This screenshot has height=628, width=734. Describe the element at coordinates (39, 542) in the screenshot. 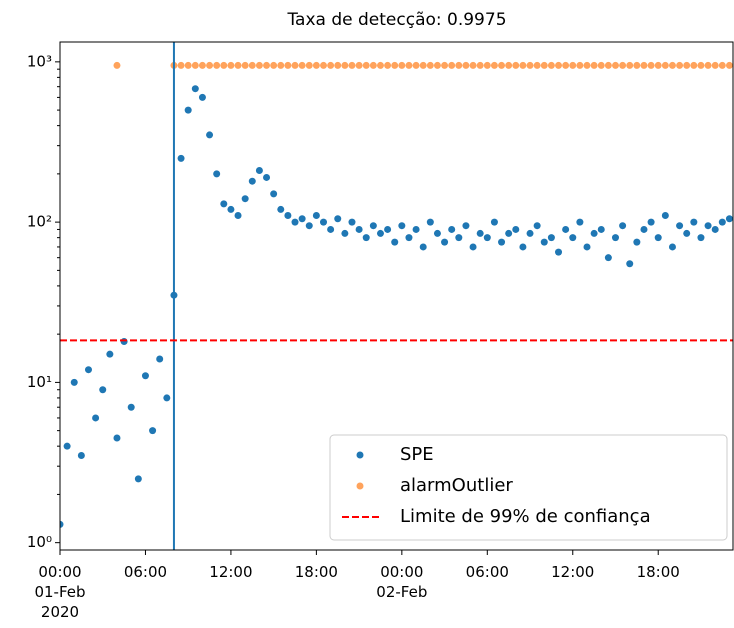

I see `y-tick-label: 10⁰` at that location.